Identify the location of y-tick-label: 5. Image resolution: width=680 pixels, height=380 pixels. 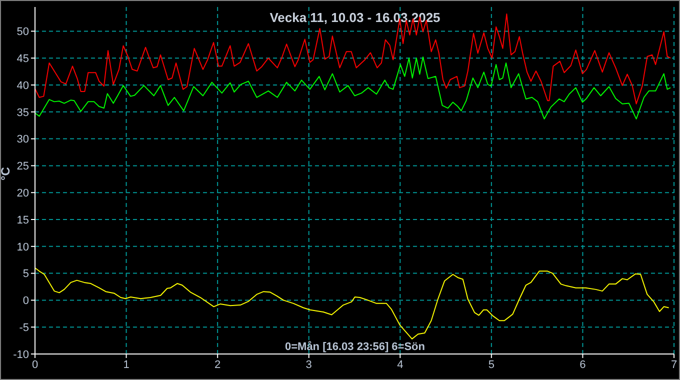
(25, 274).